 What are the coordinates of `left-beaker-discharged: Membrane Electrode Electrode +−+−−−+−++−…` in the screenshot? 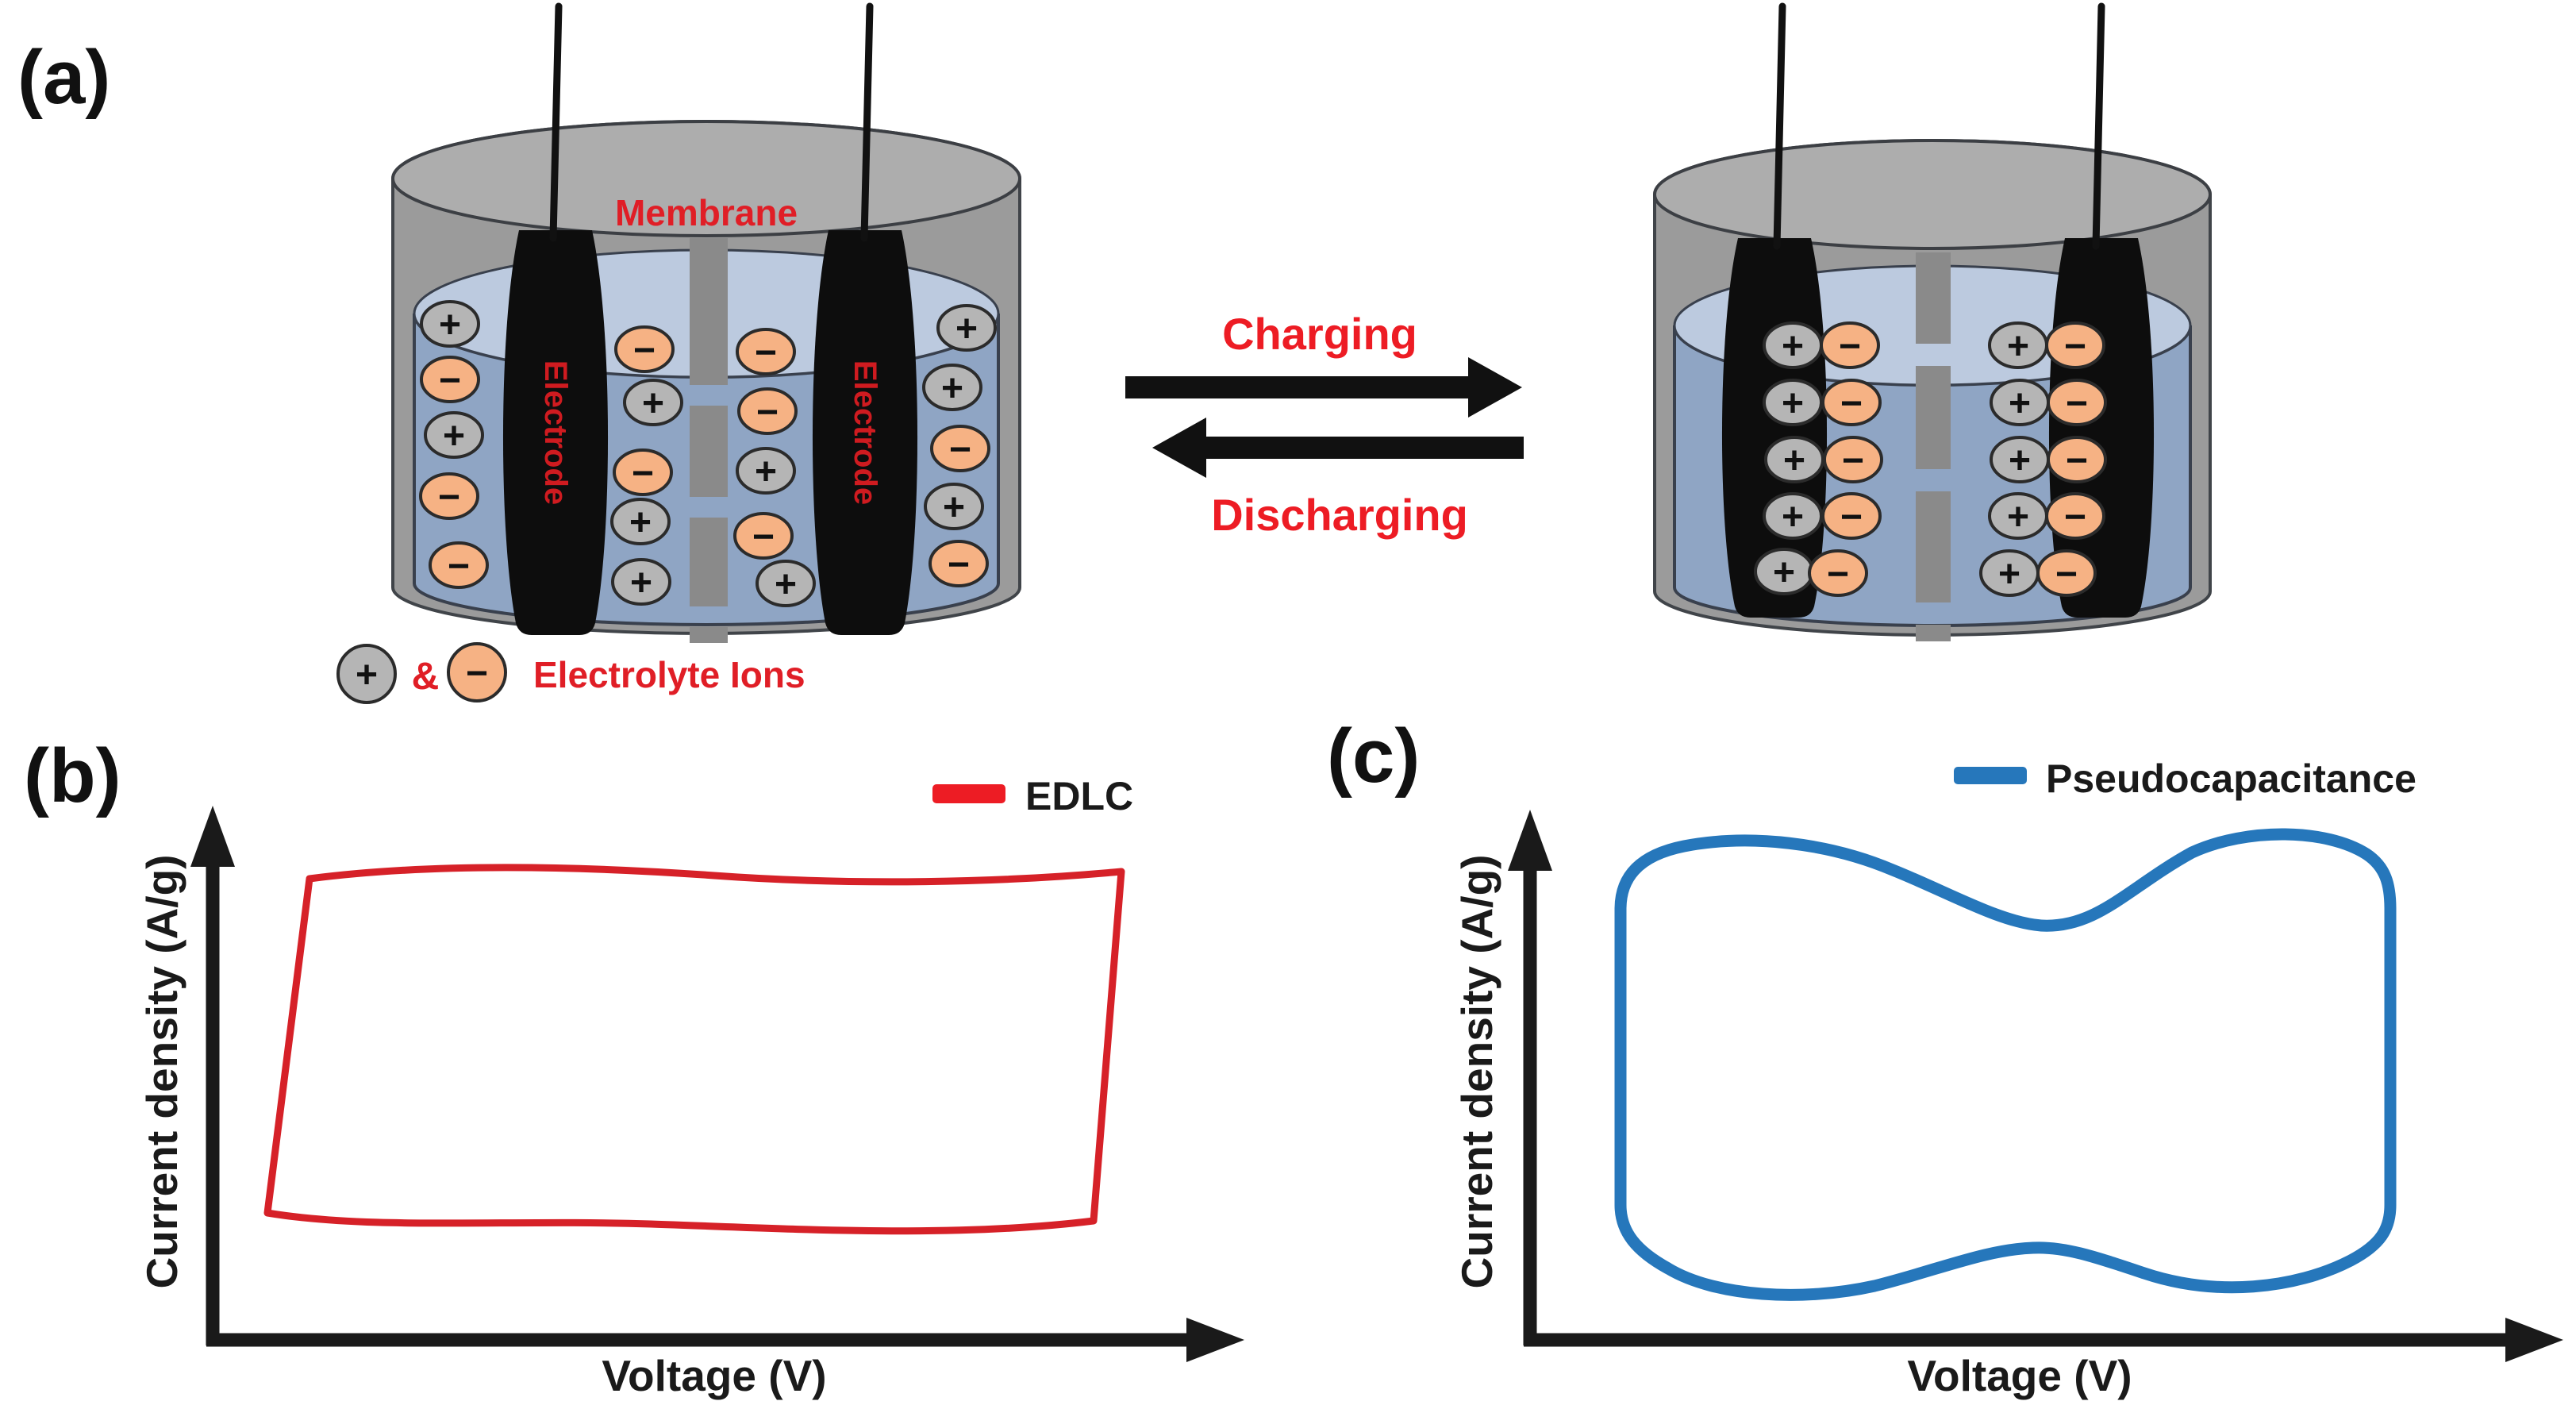 It's located at (706, 322).